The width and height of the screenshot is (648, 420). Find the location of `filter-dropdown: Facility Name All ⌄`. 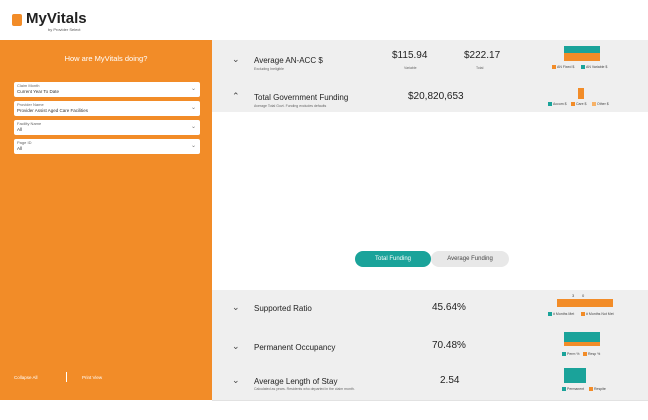

filter-dropdown: Facility Name All ⌄ is located at coordinates (107, 127).